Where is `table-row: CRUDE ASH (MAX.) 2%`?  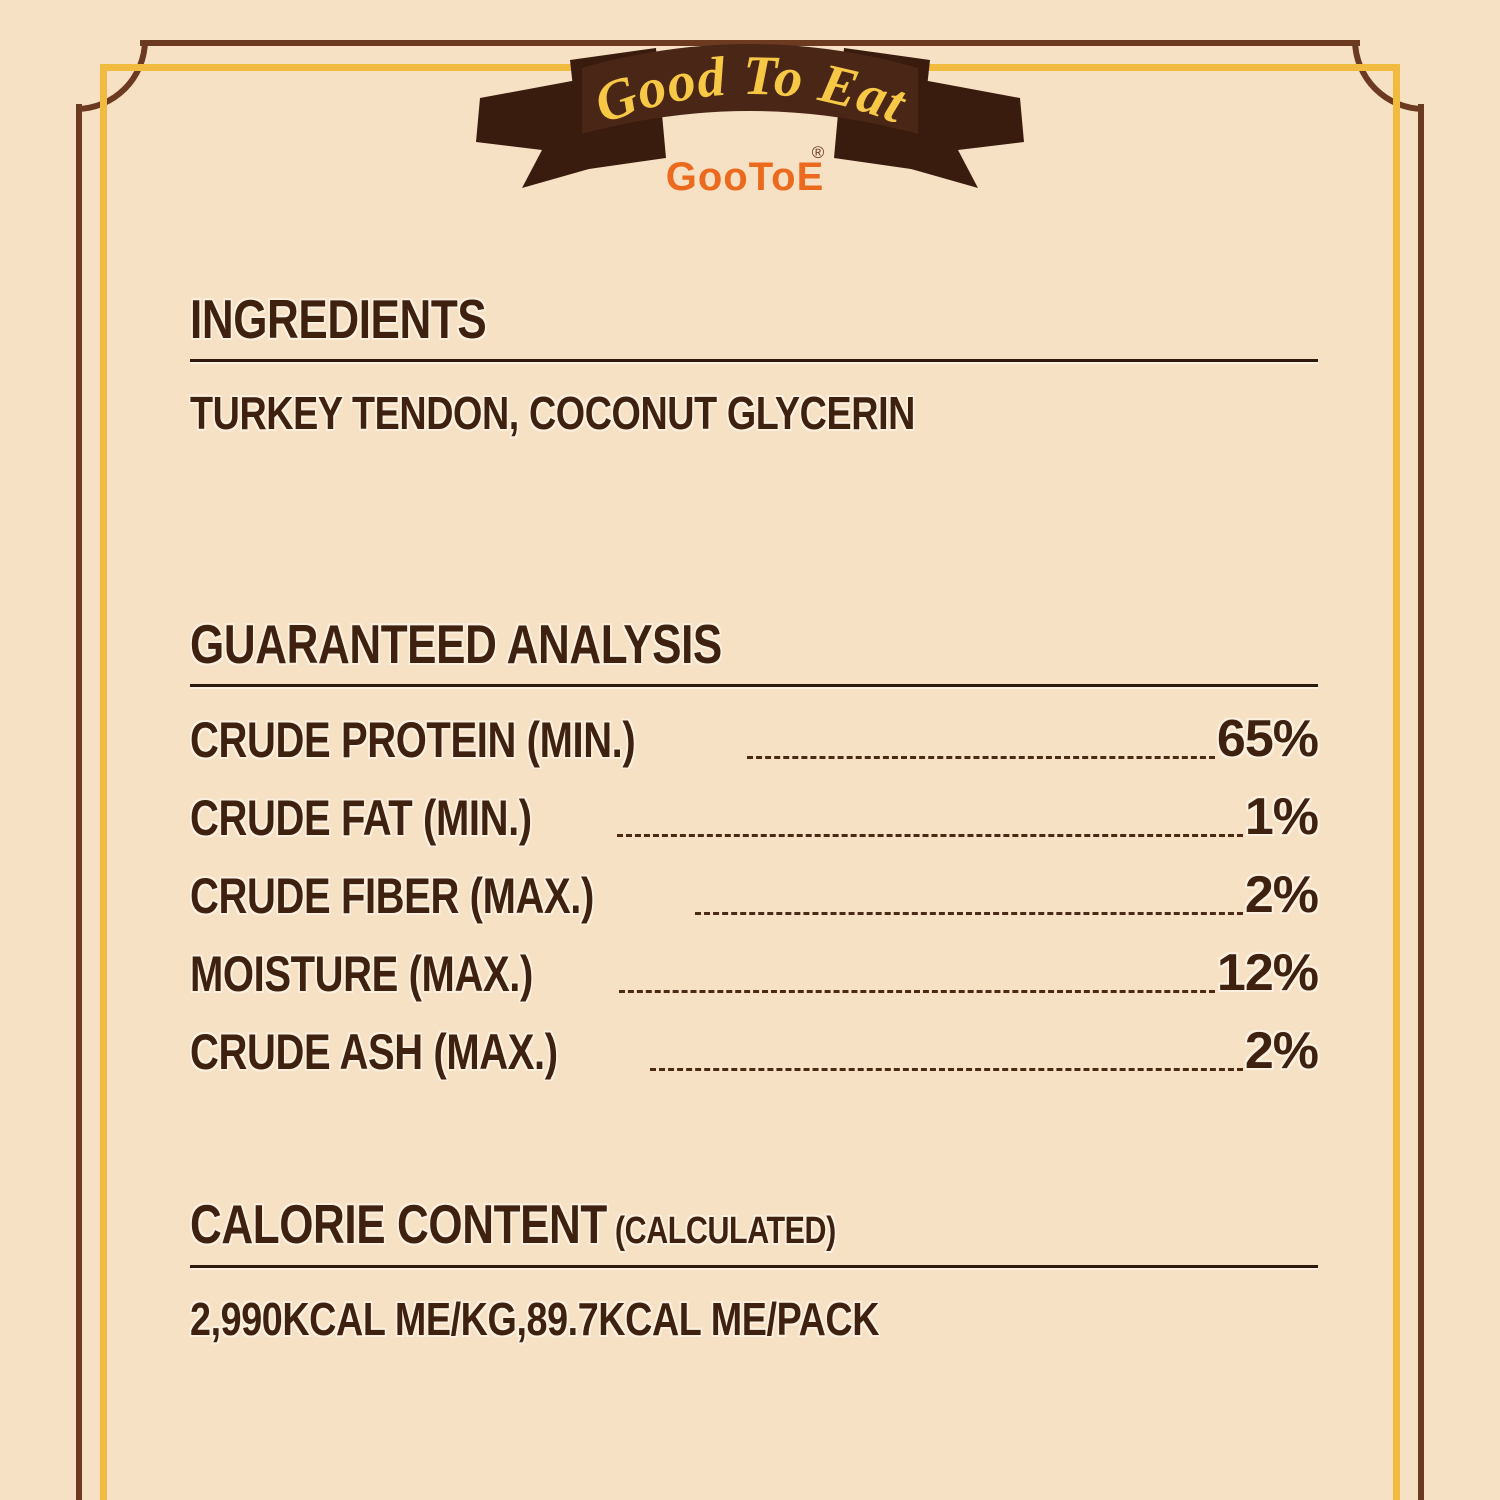
table-row: CRUDE ASH (MAX.) 2% is located at coordinates (754, 1048).